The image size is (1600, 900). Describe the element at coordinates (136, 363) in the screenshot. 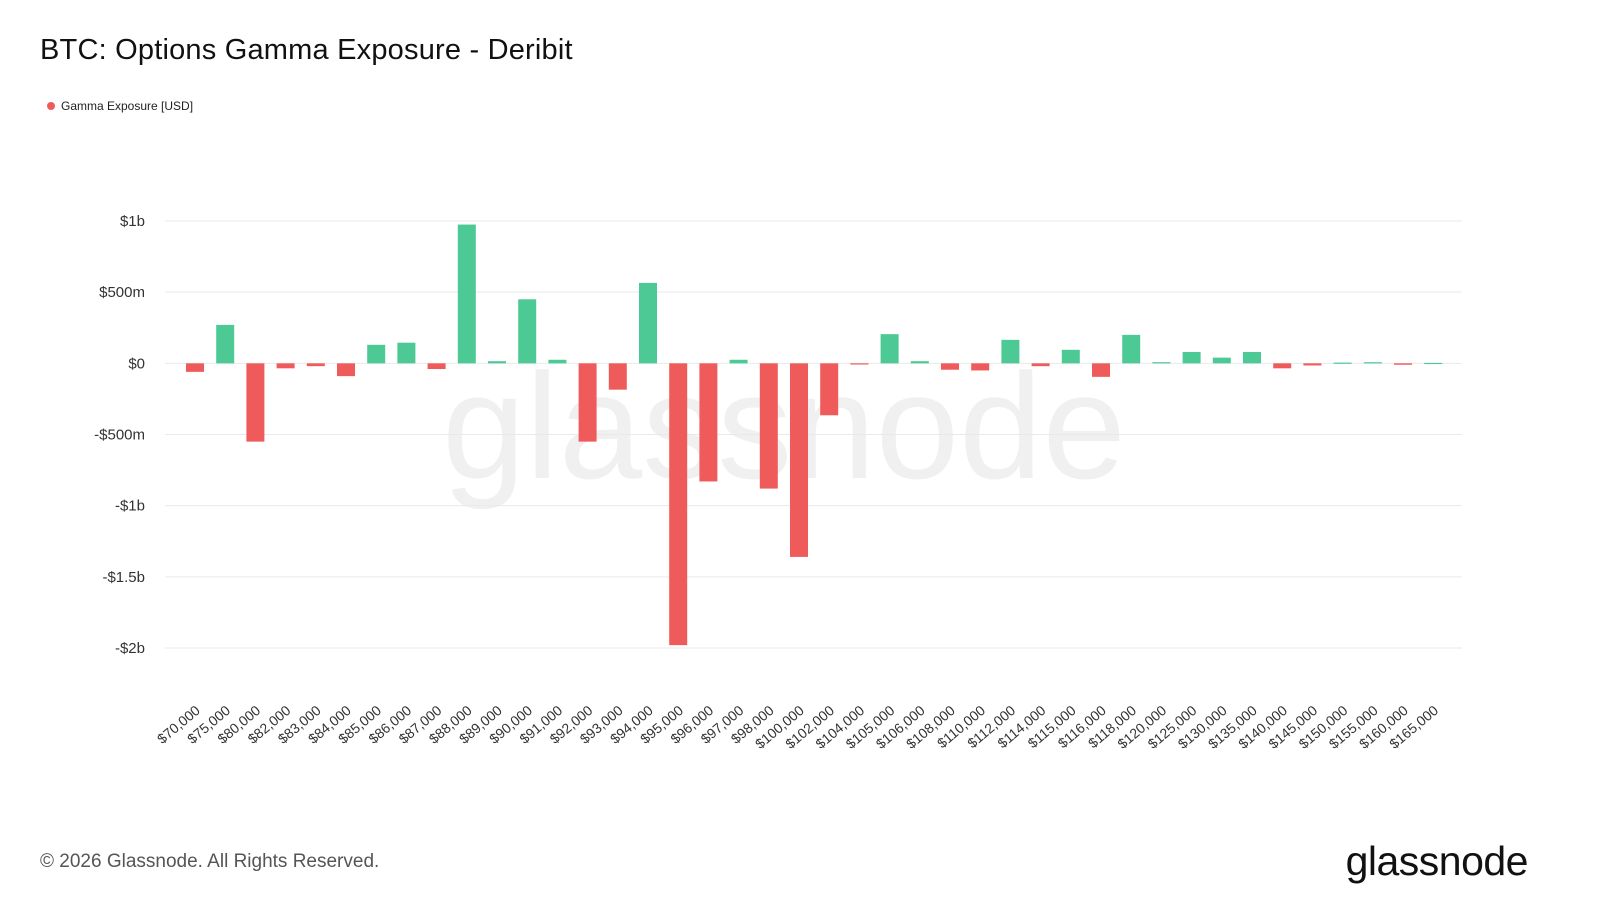

I see `y-tick-label: $0` at that location.